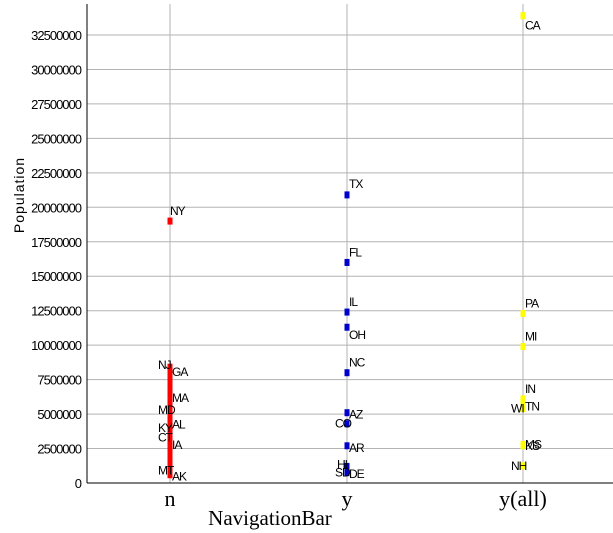  I want to click on data-point-ny, so click(170, 221).